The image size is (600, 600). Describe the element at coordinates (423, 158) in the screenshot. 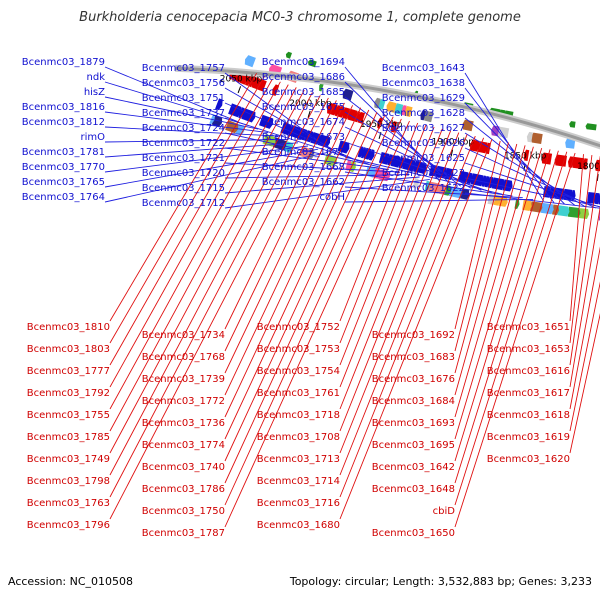

I see `gene-label: Bcenmc03_1625` at that location.